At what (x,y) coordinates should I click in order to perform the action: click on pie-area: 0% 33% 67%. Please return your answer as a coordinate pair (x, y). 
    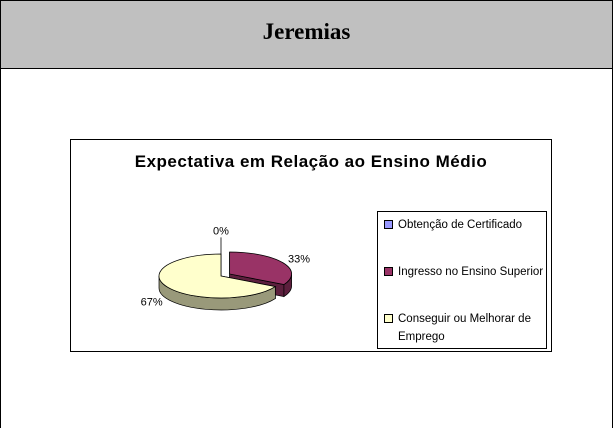
    Looking at the image, I should click on (225, 268).